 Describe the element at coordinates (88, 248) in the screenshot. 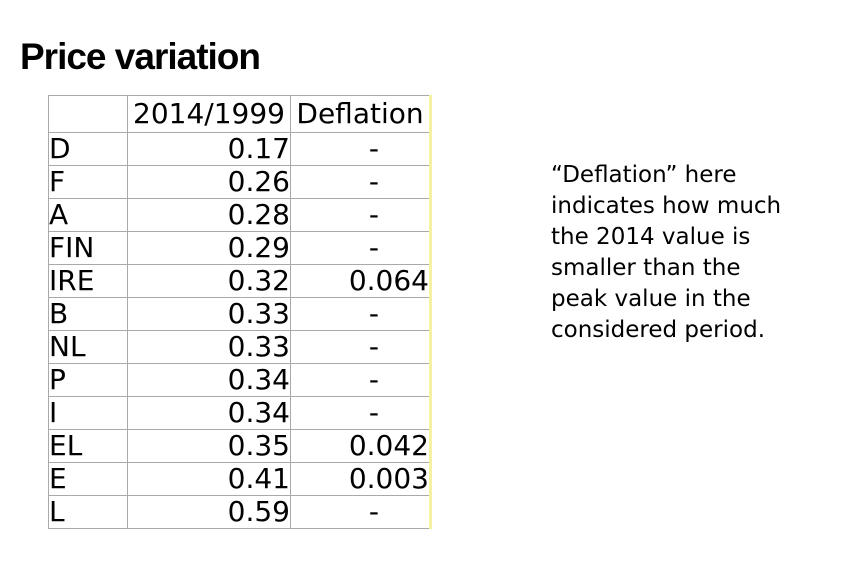

I see `country-code-cell: FIN` at that location.